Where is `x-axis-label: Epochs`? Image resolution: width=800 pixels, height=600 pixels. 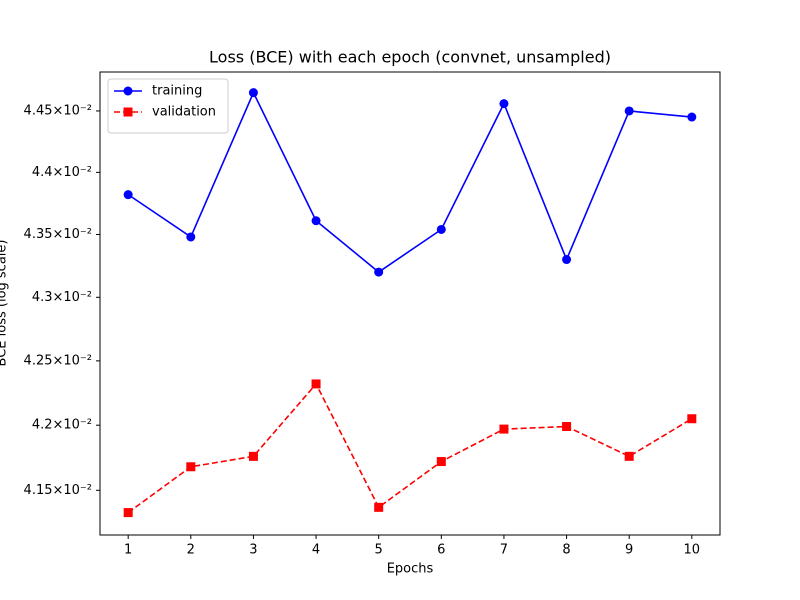
x-axis-label: Epochs is located at coordinates (410, 569).